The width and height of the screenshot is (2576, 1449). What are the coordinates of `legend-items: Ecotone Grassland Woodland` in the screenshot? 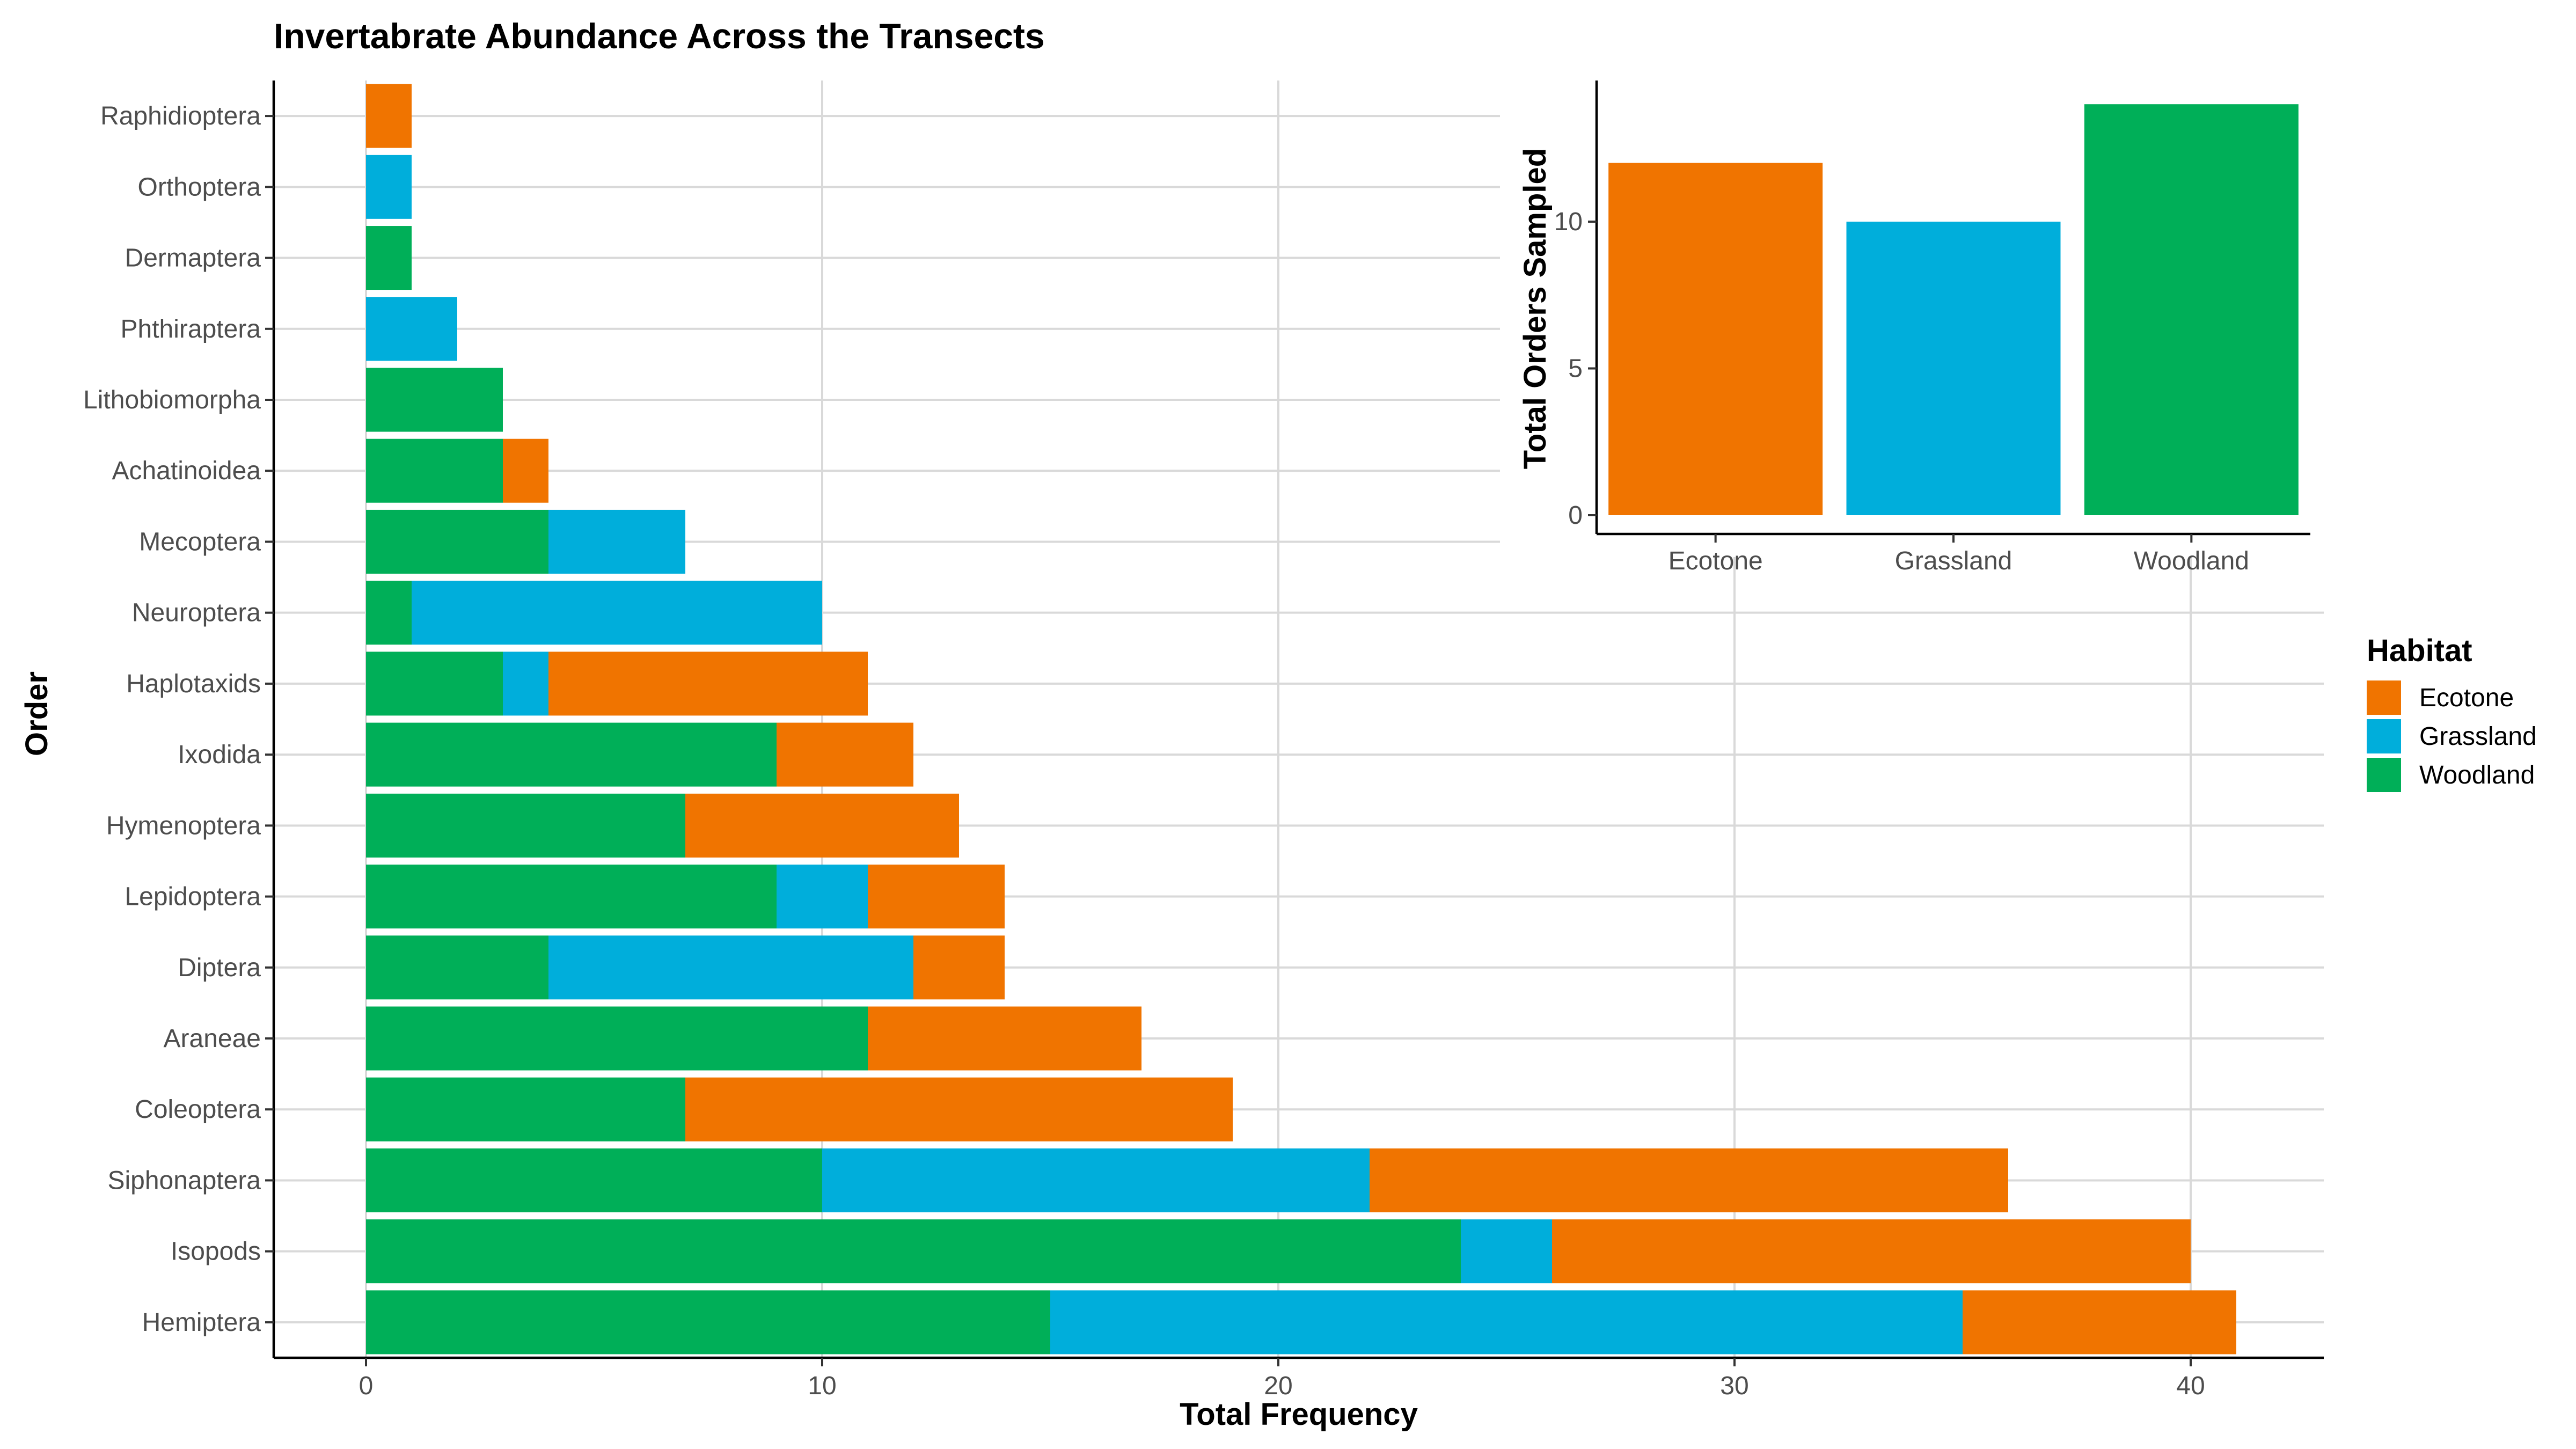 It's located at (2452, 736).